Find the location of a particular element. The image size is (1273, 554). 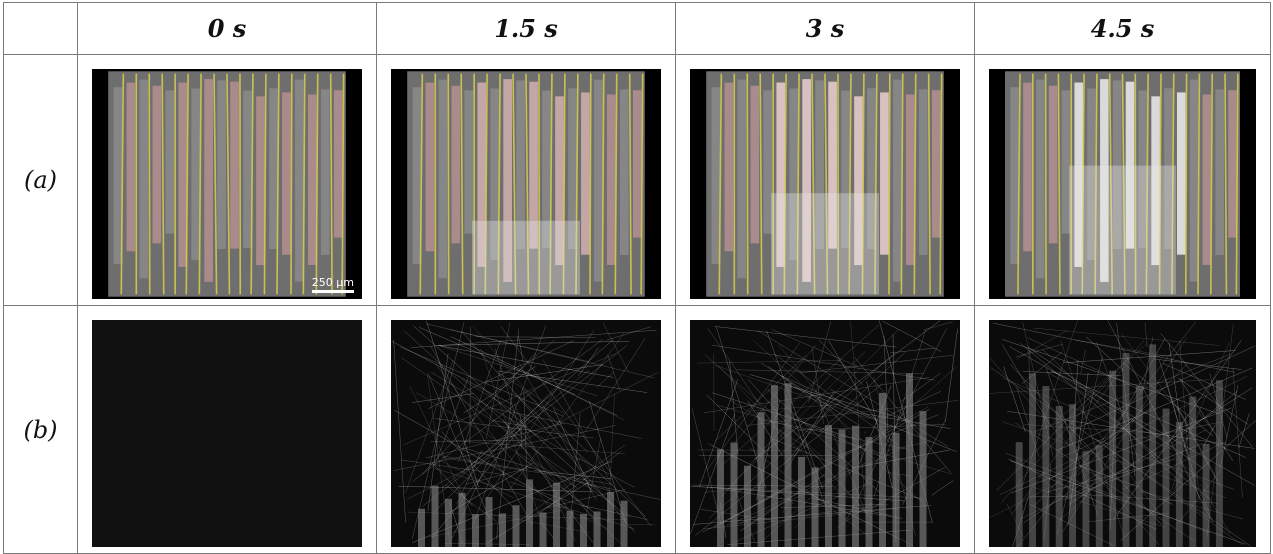

scale-bar-line is located at coordinates (333, 291).